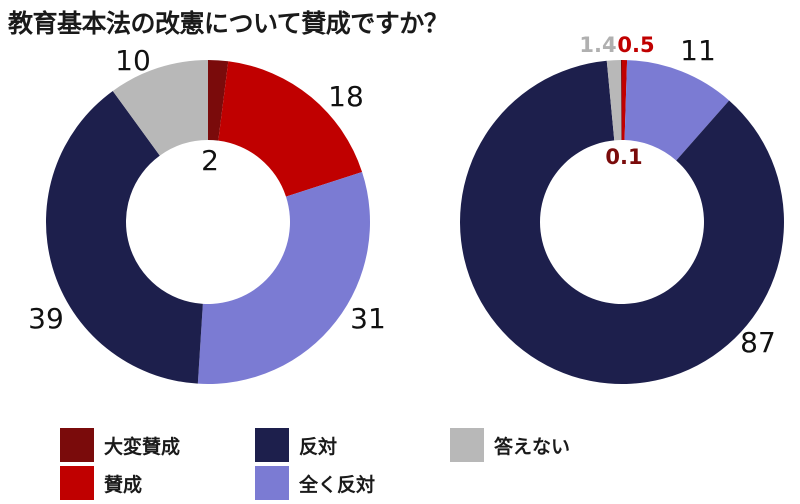 The image size is (800, 504). I want to click on data-label-left-2: 31, so click(368, 318).